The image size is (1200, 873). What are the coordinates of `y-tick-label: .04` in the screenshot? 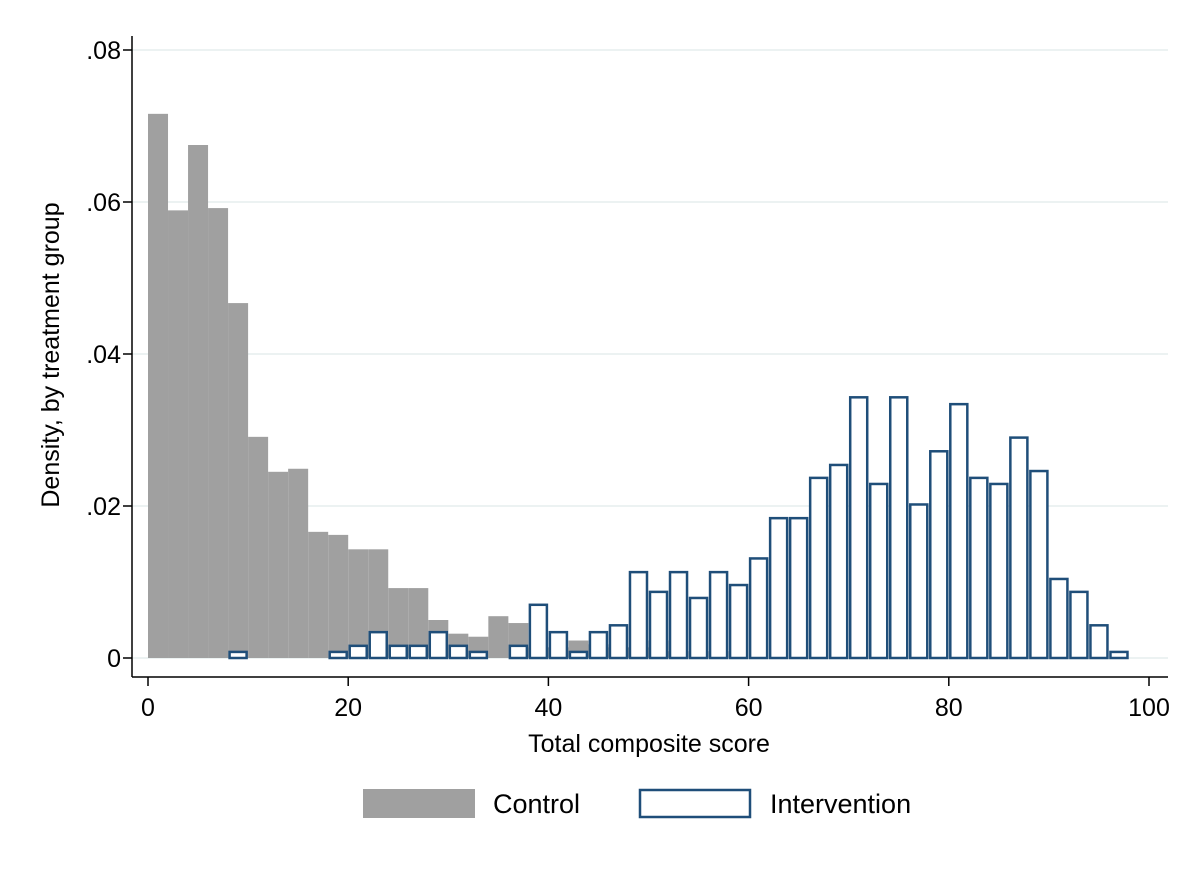 It's located at (103, 355).